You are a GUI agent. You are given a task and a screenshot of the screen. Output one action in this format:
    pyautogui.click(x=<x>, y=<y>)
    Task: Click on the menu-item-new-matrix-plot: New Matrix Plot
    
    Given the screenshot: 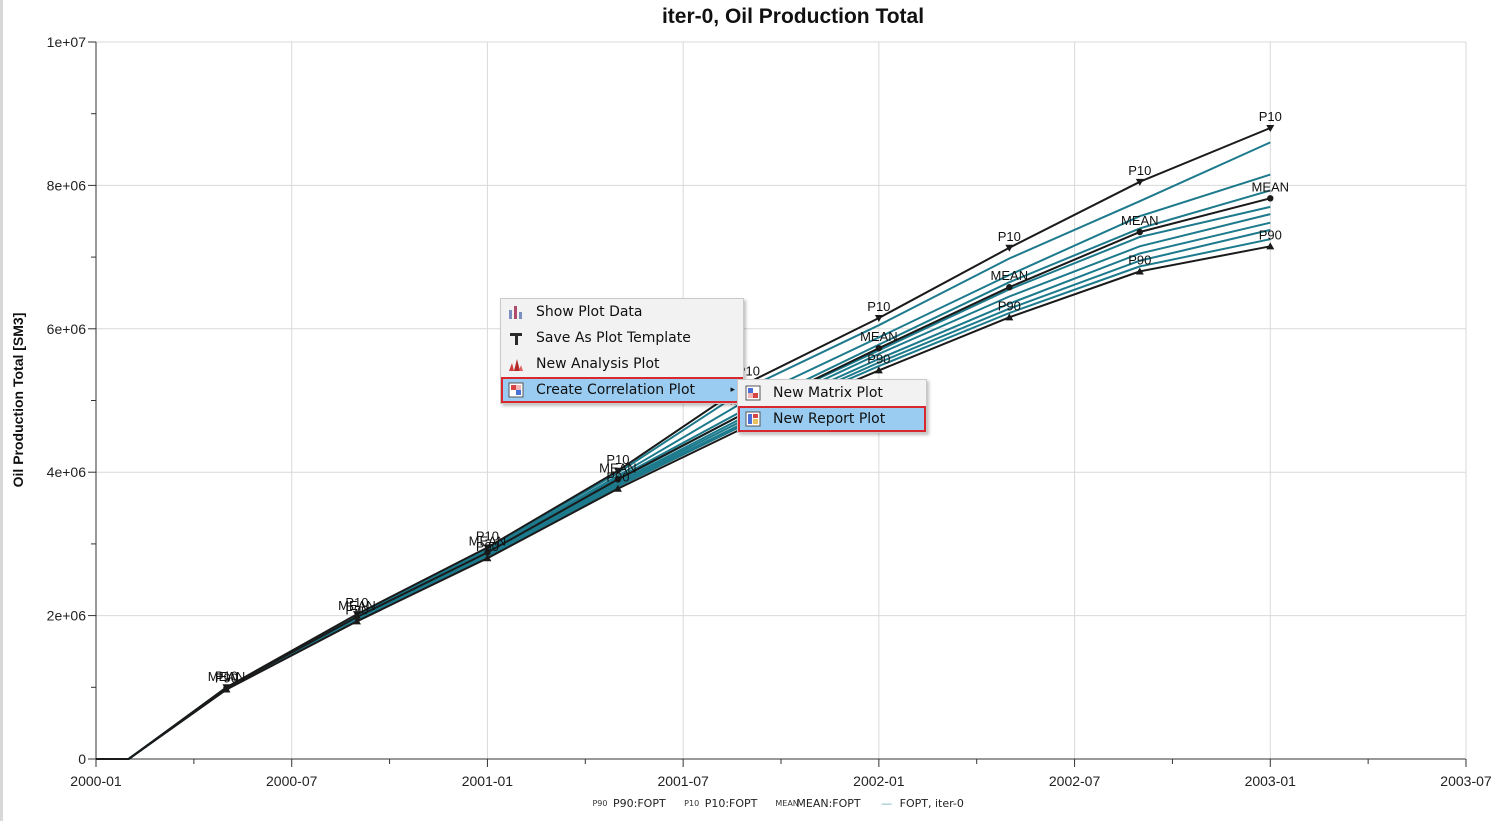 What is the action you would take?
    pyautogui.click(x=832, y=393)
    